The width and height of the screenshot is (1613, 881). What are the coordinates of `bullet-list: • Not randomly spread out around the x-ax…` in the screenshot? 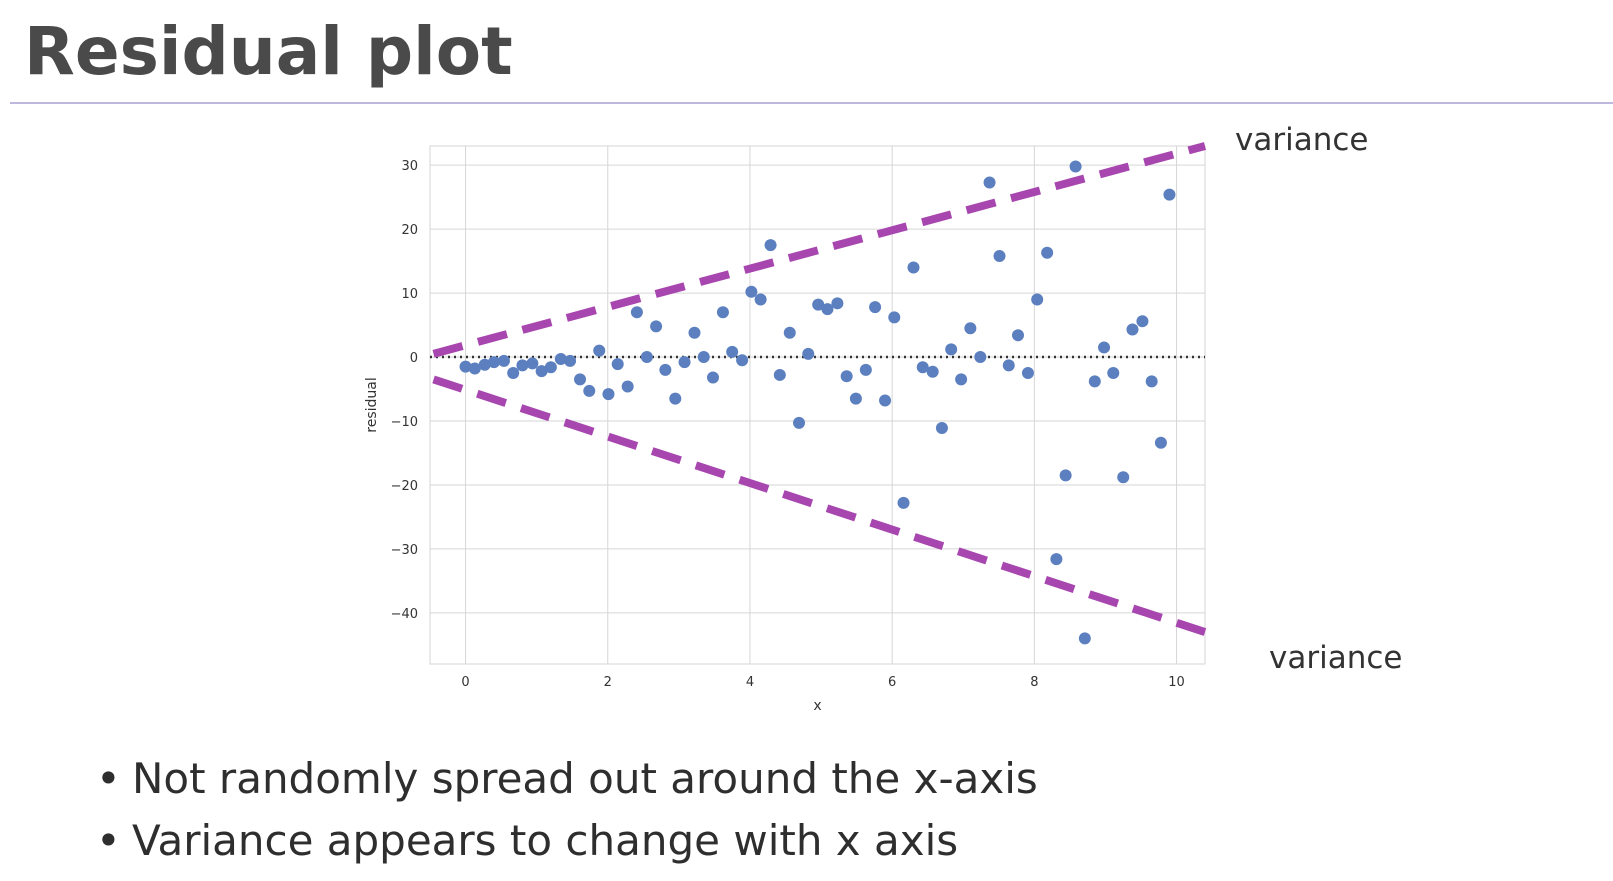 It's located at (567, 810).